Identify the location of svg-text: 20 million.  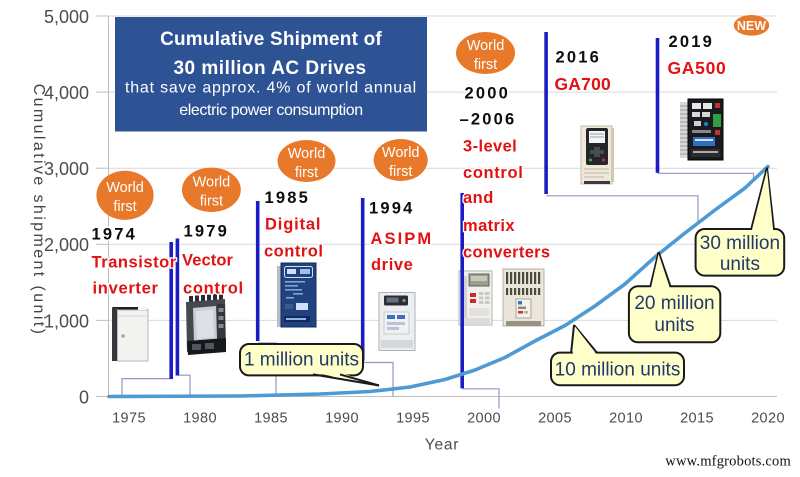
(674, 303).